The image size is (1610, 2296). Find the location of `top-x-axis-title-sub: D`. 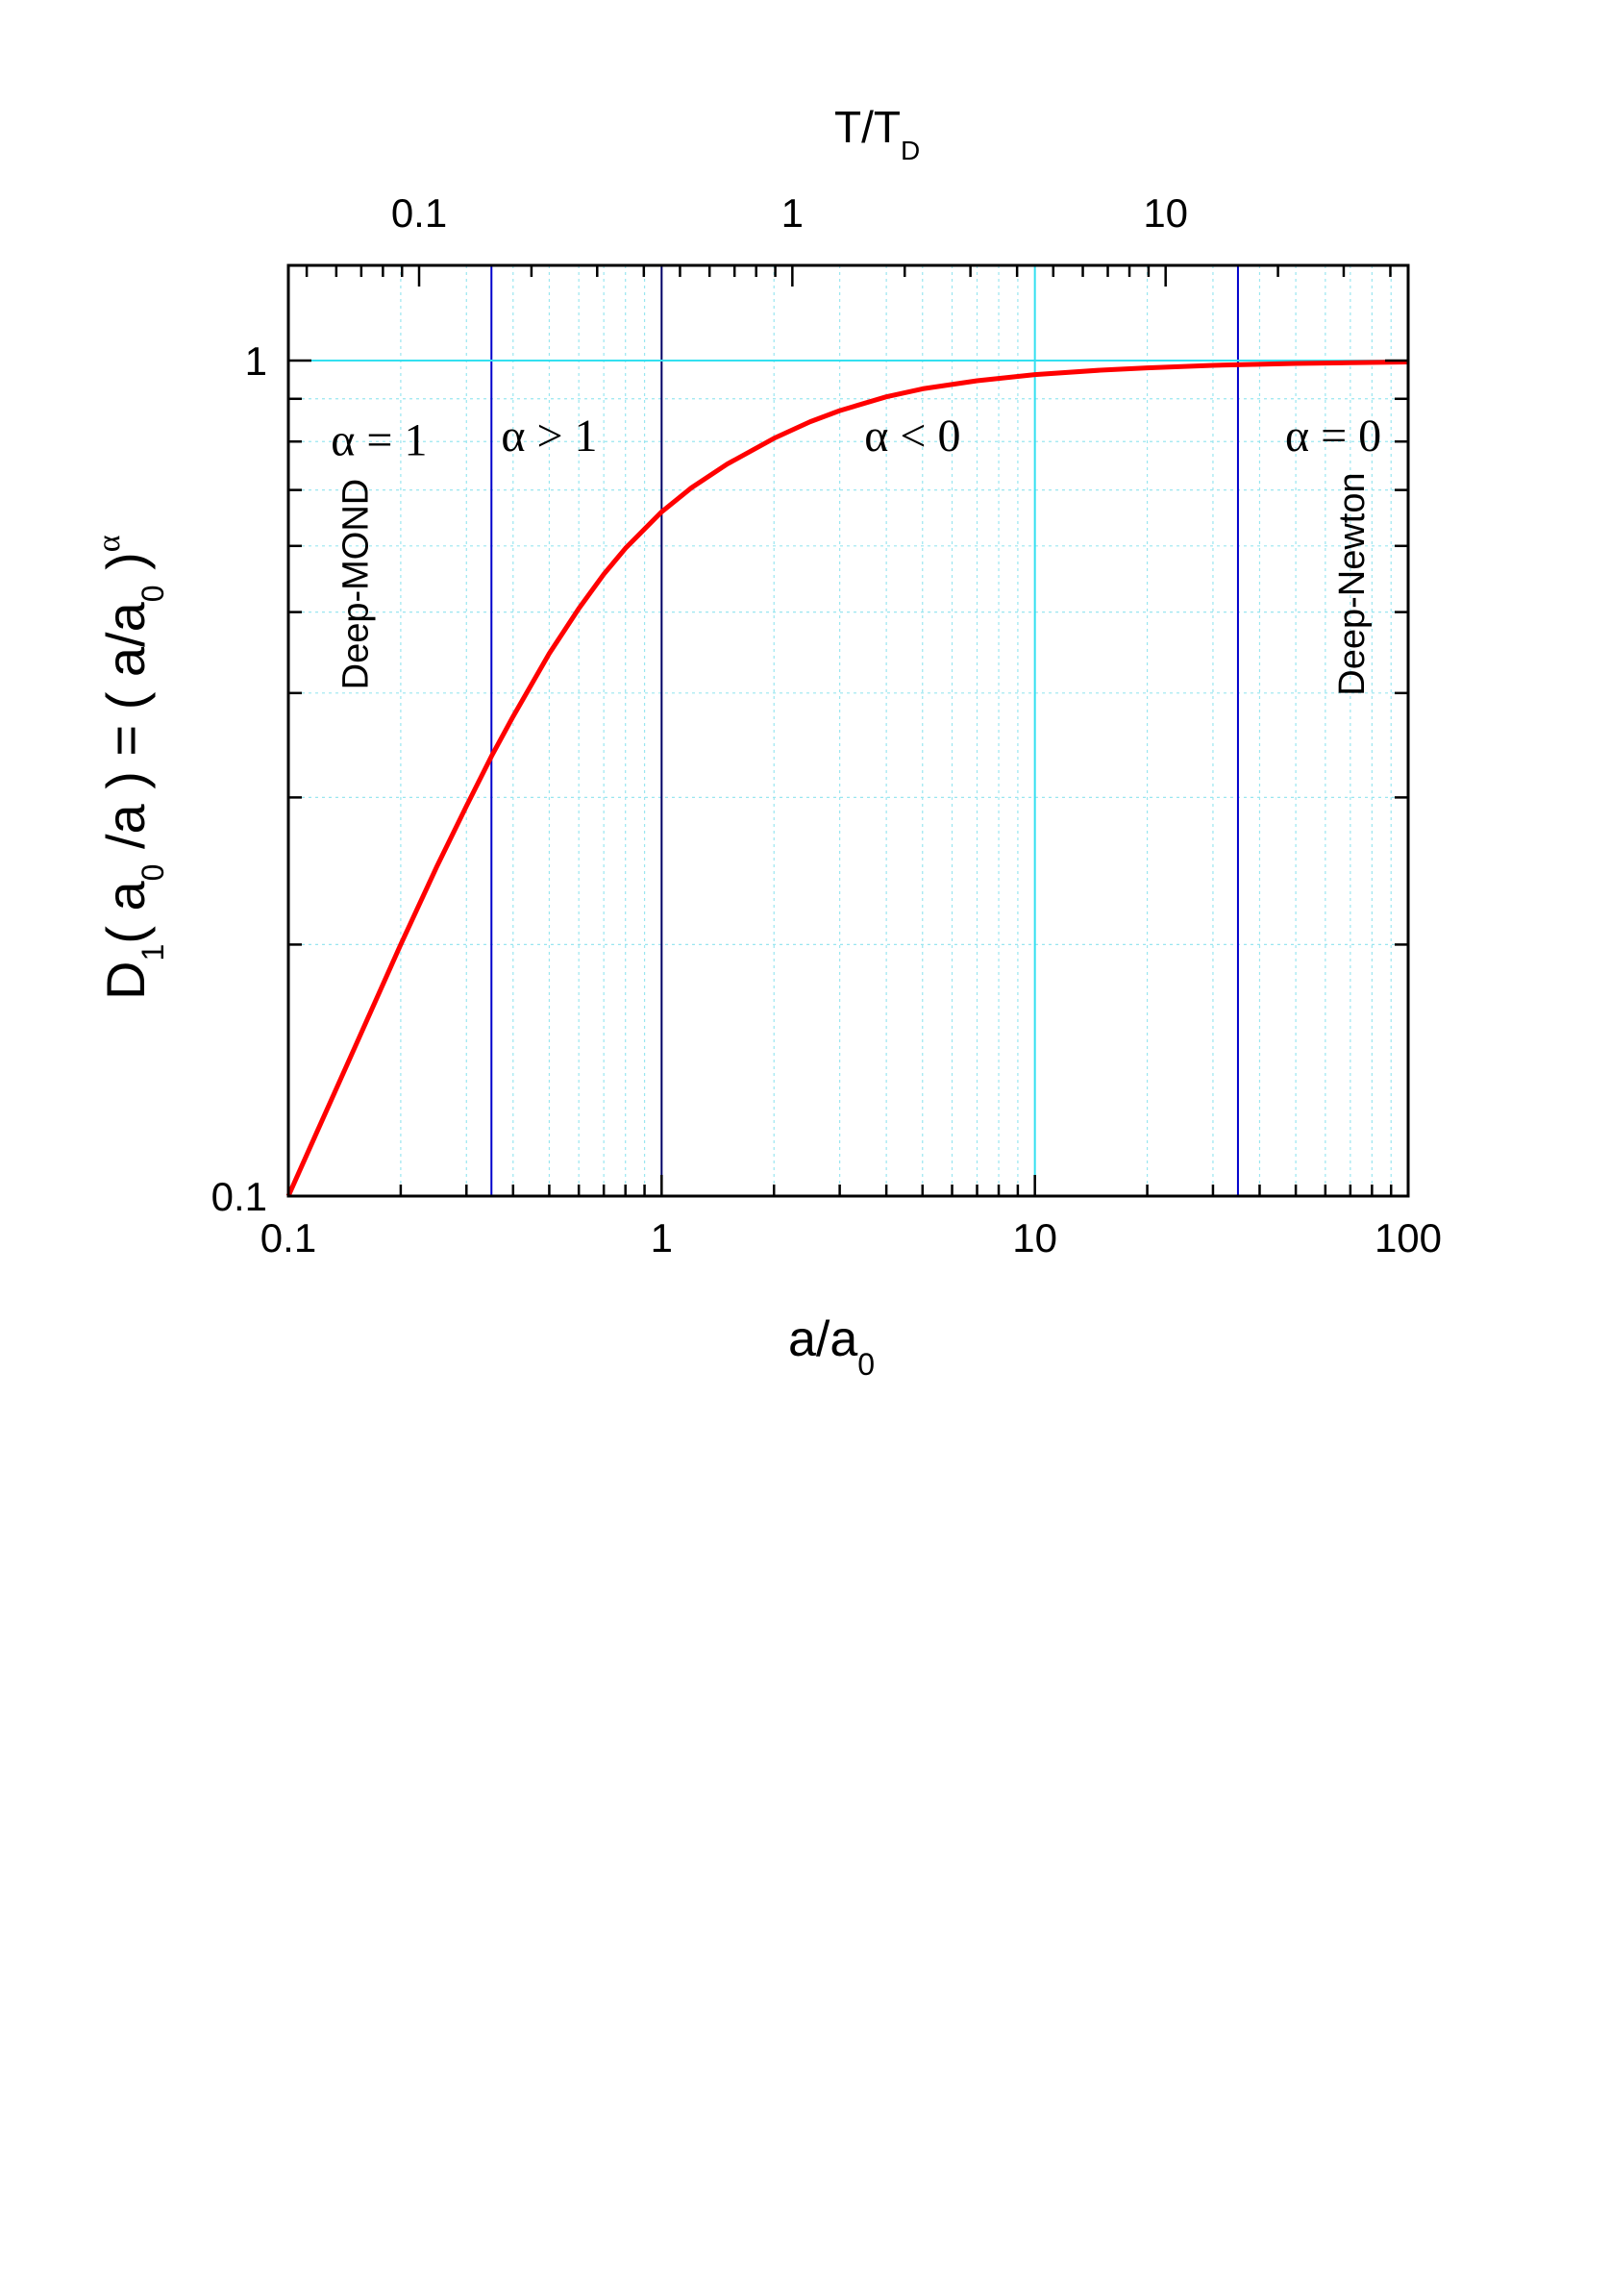

top-x-axis-title-sub: D is located at coordinates (911, 150).